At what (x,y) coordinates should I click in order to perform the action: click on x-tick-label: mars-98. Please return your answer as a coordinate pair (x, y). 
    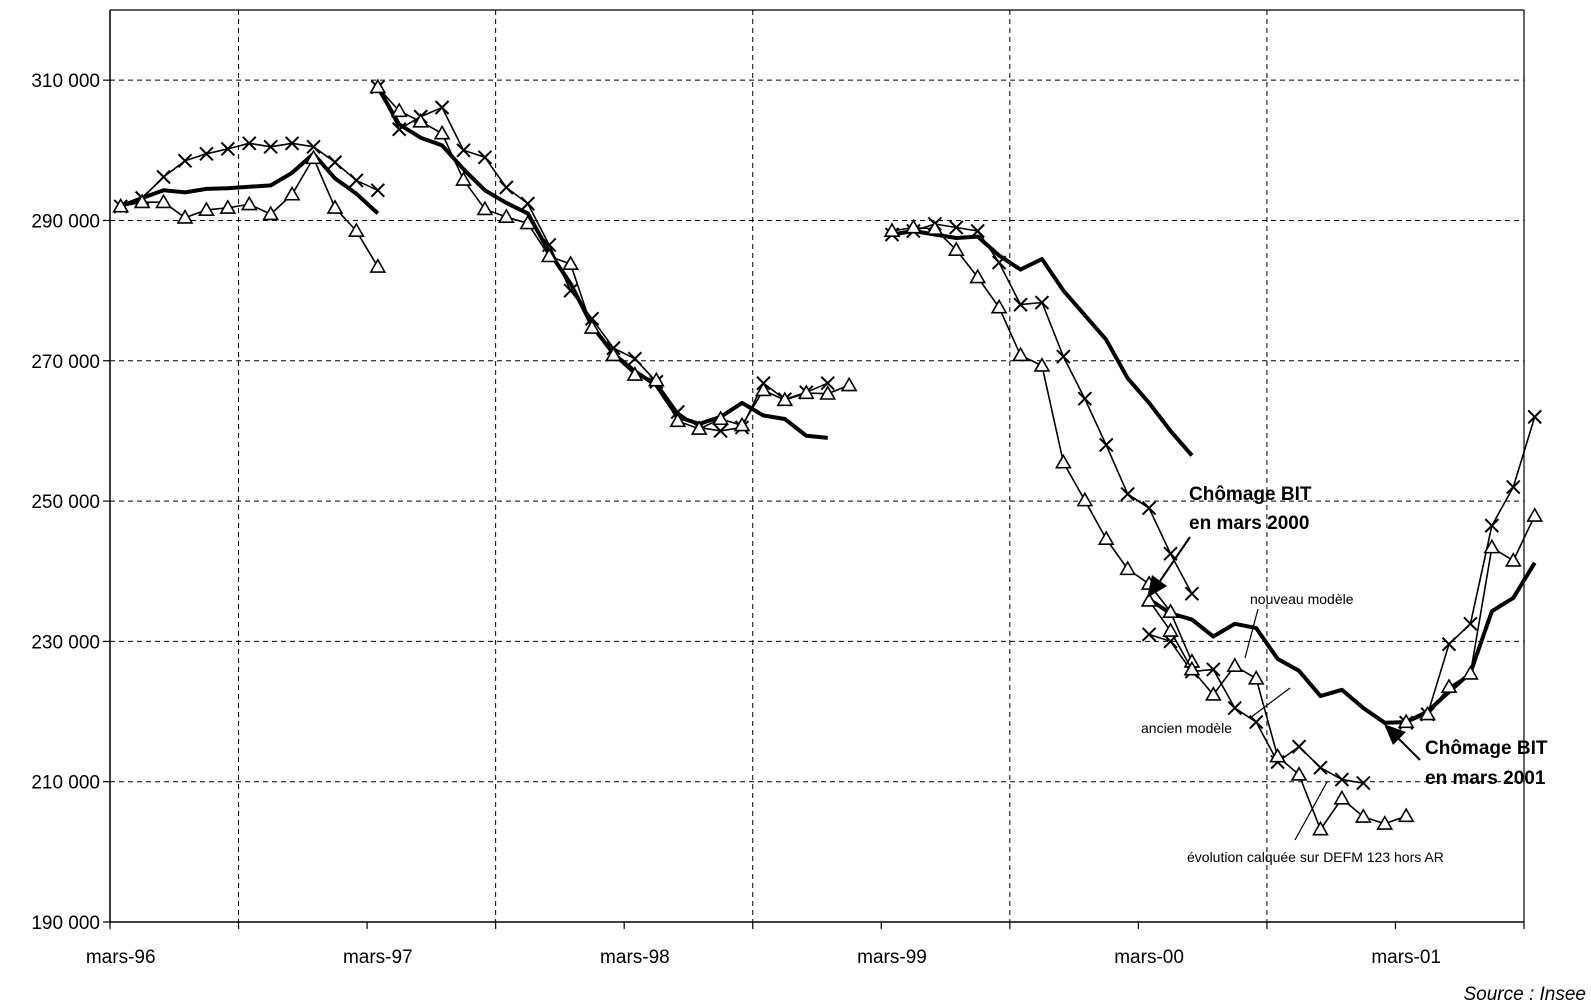
    Looking at the image, I should click on (635, 957).